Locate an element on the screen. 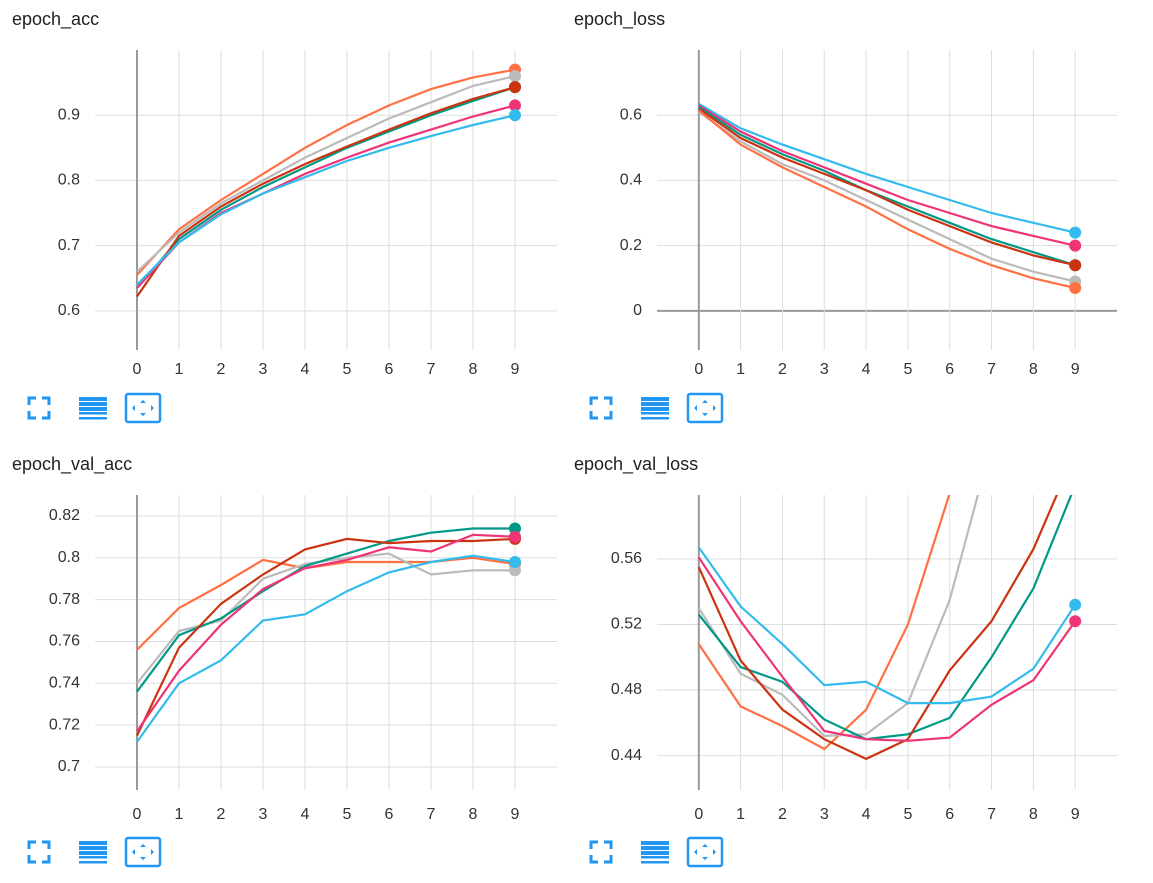 The image size is (1153, 883). y-tick-label: 0.4 is located at coordinates (631, 180).